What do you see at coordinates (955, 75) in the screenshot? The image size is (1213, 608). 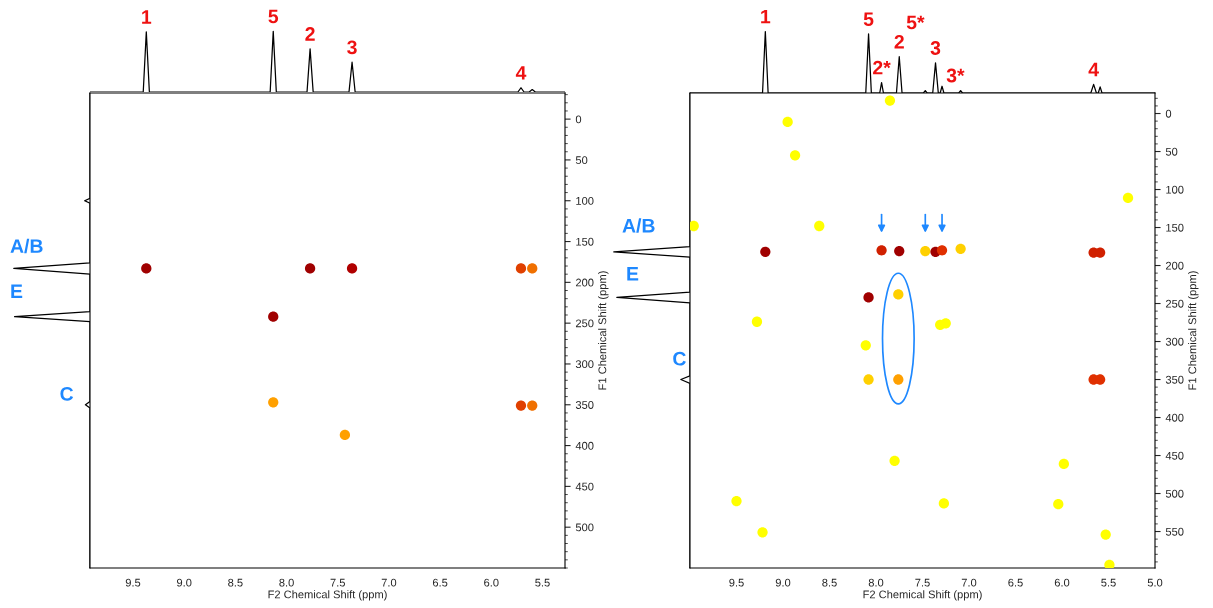 I see `annotation: 3*` at bounding box center [955, 75].